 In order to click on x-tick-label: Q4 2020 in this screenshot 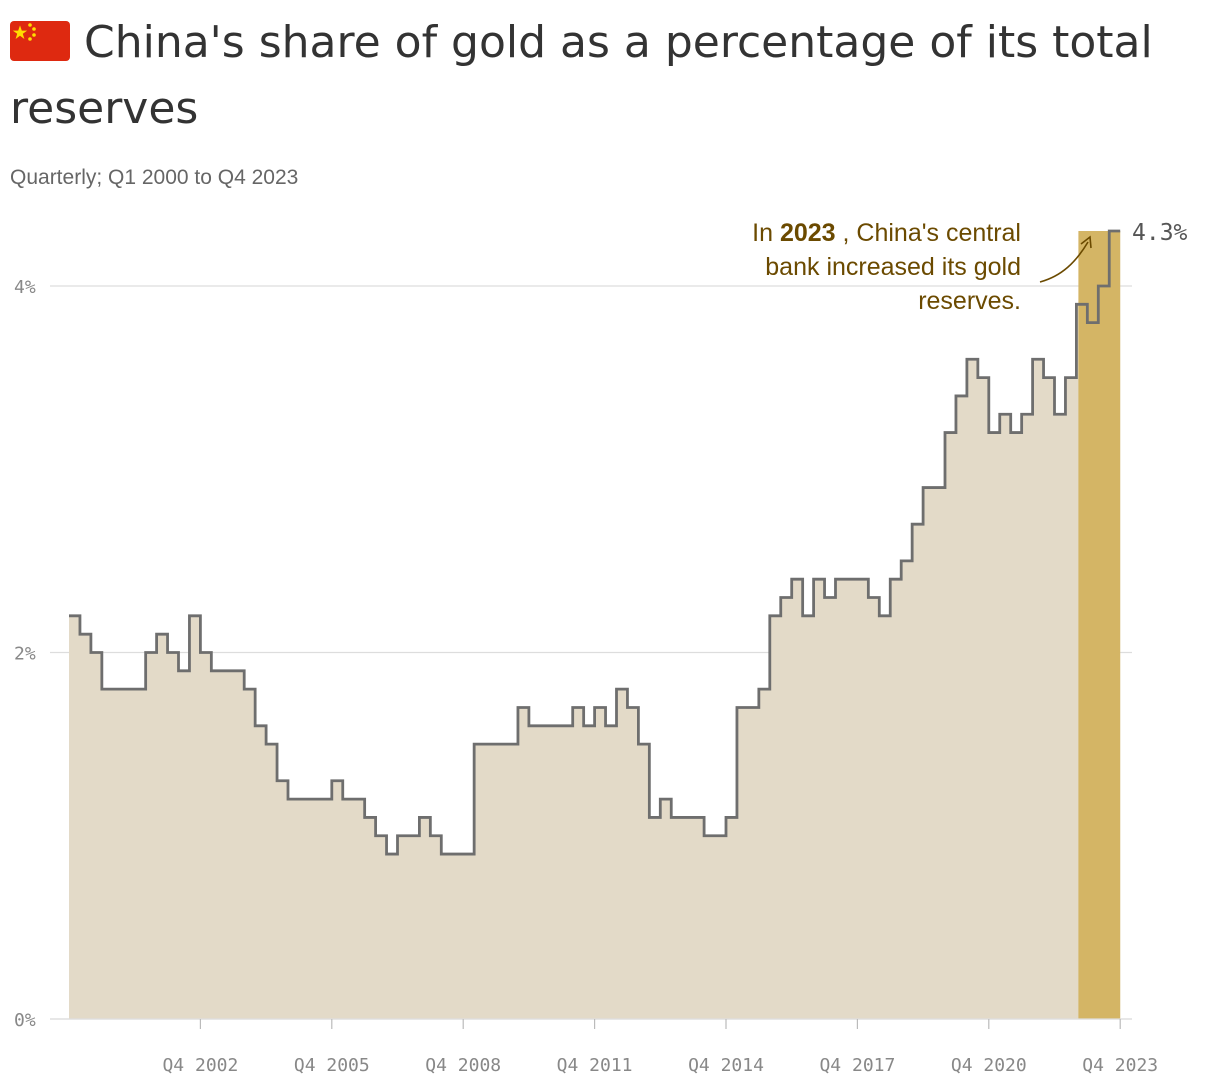, I will do `click(989, 1065)`.